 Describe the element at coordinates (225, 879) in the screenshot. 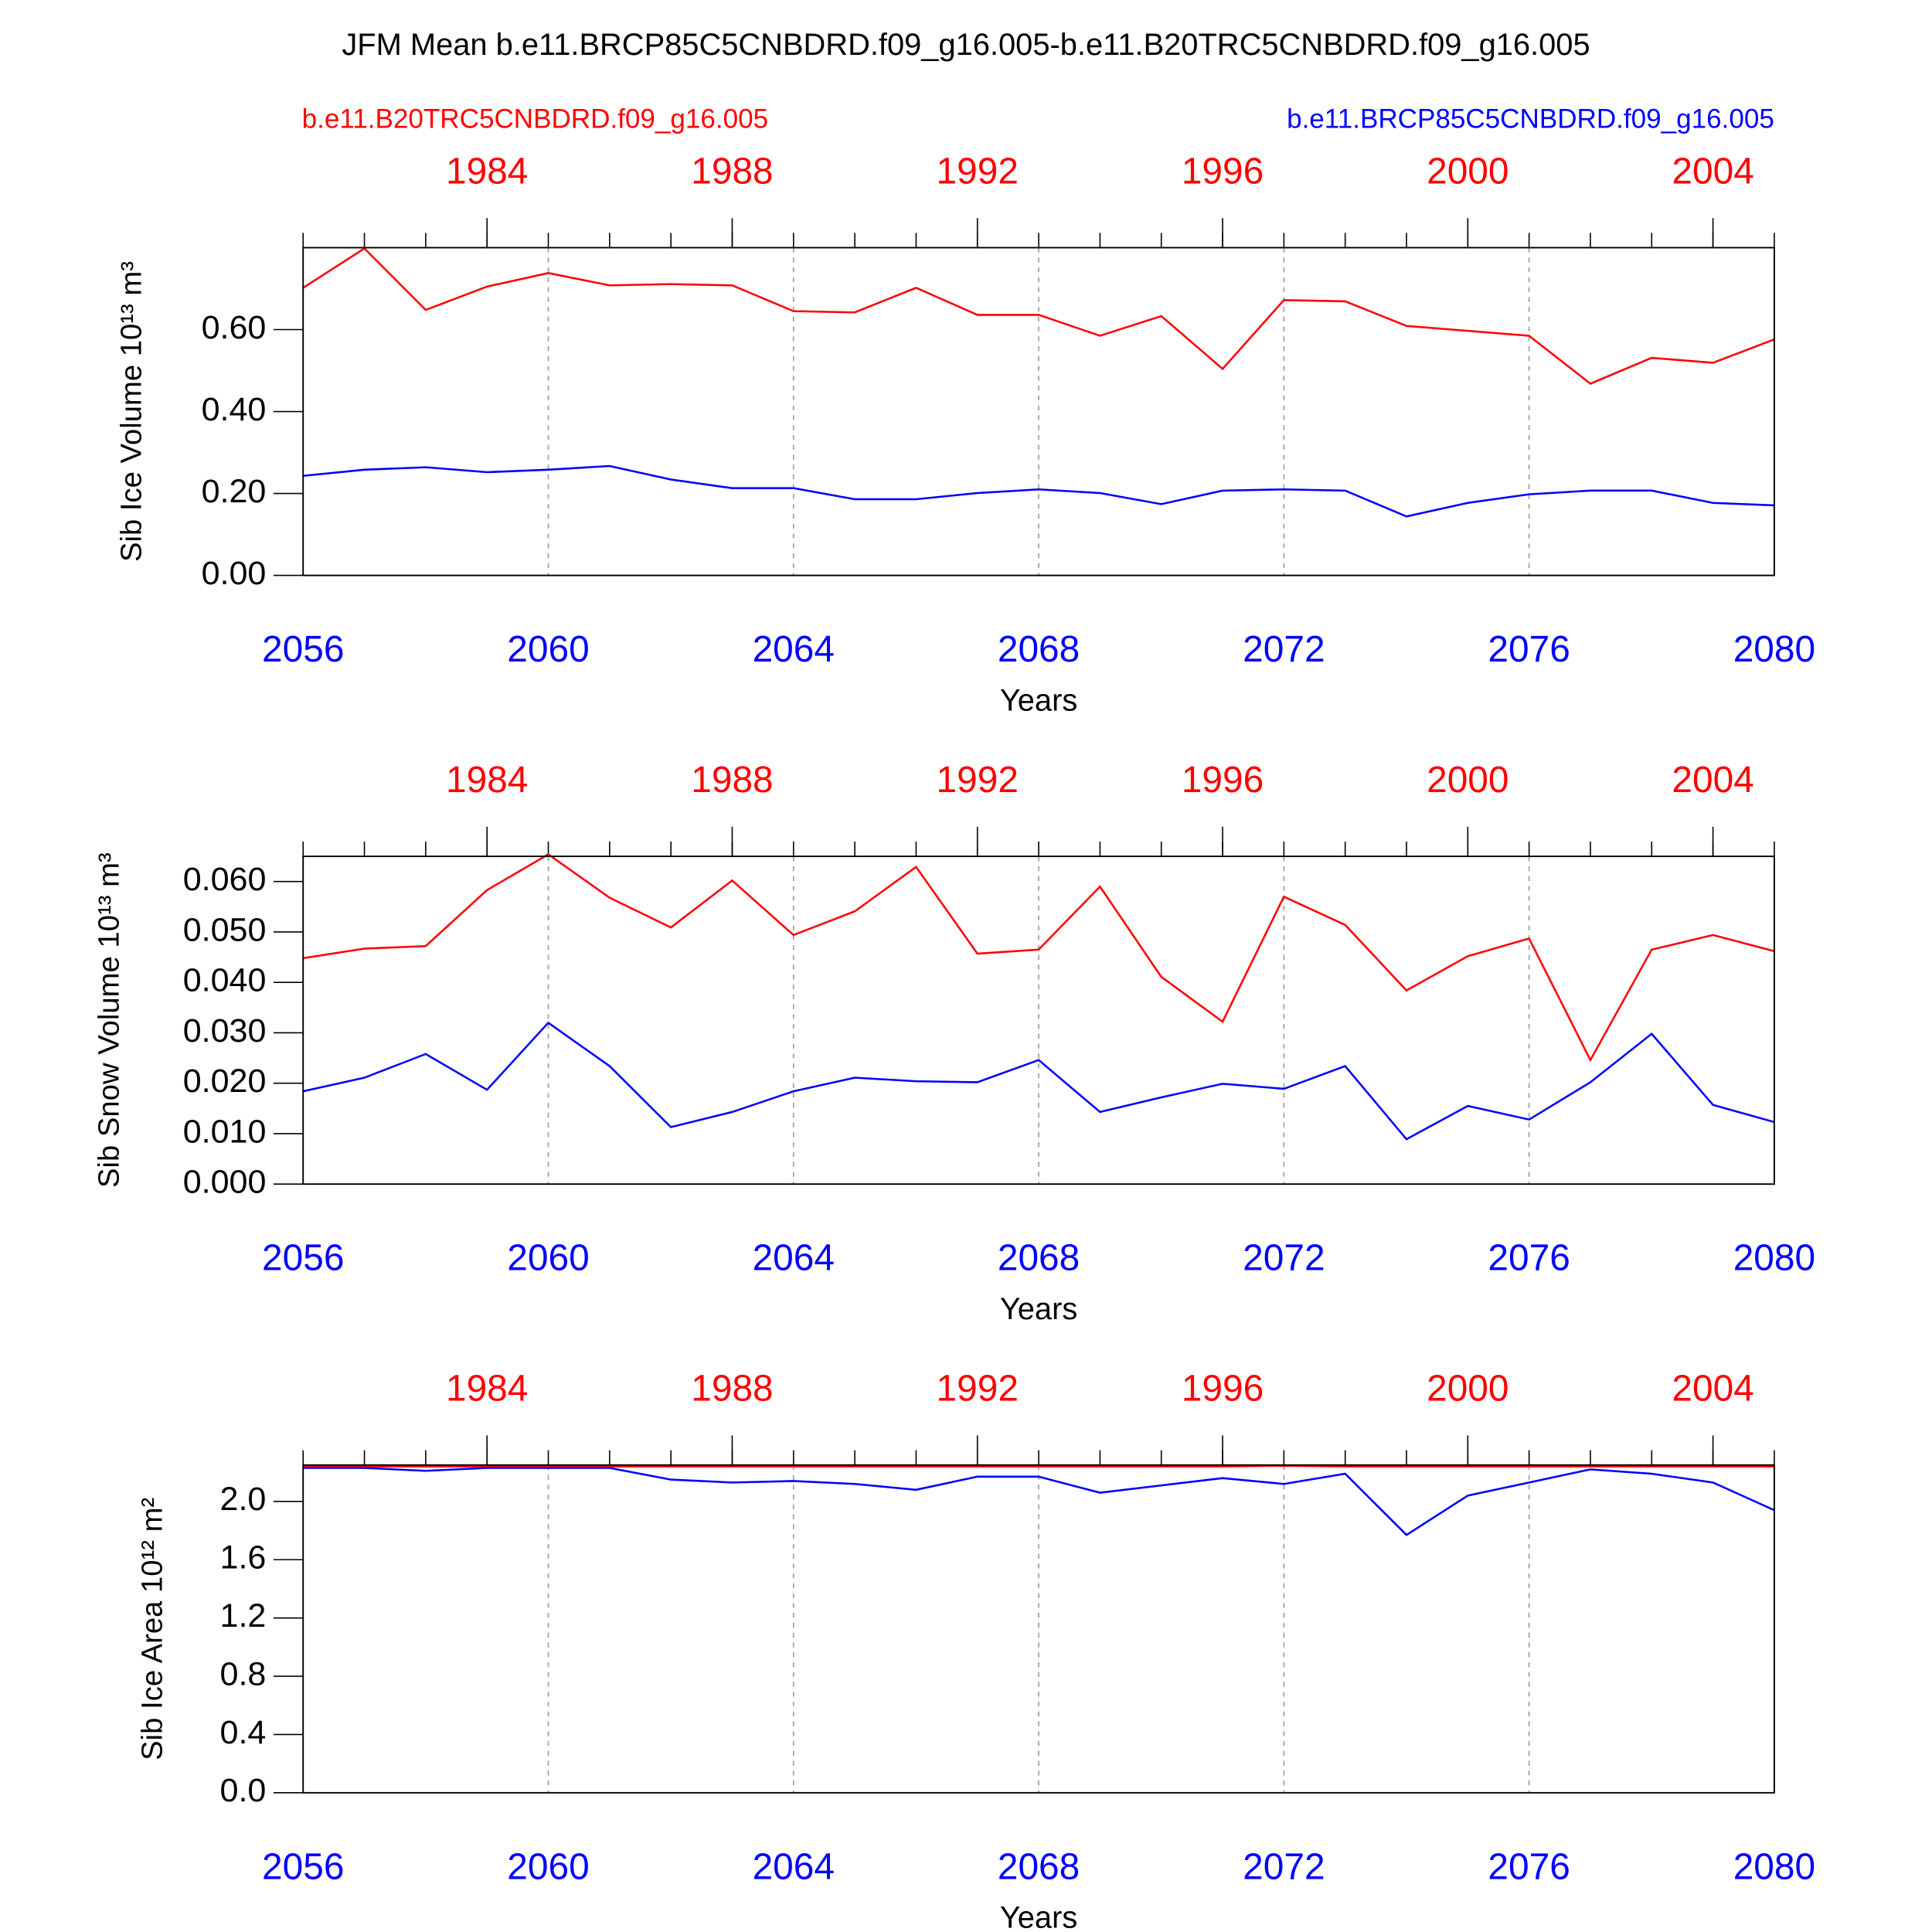

I see `y-tick-label: 0.060` at that location.